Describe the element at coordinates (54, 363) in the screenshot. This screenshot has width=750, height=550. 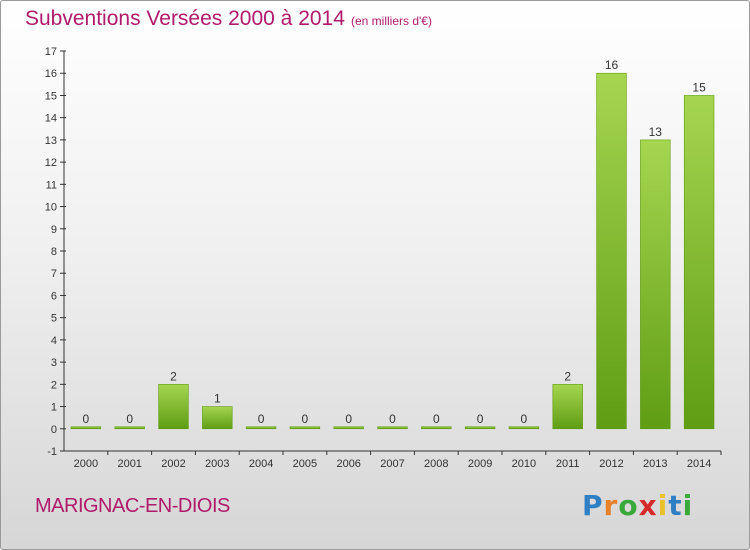
I see `y-tick-label: 3` at that location.